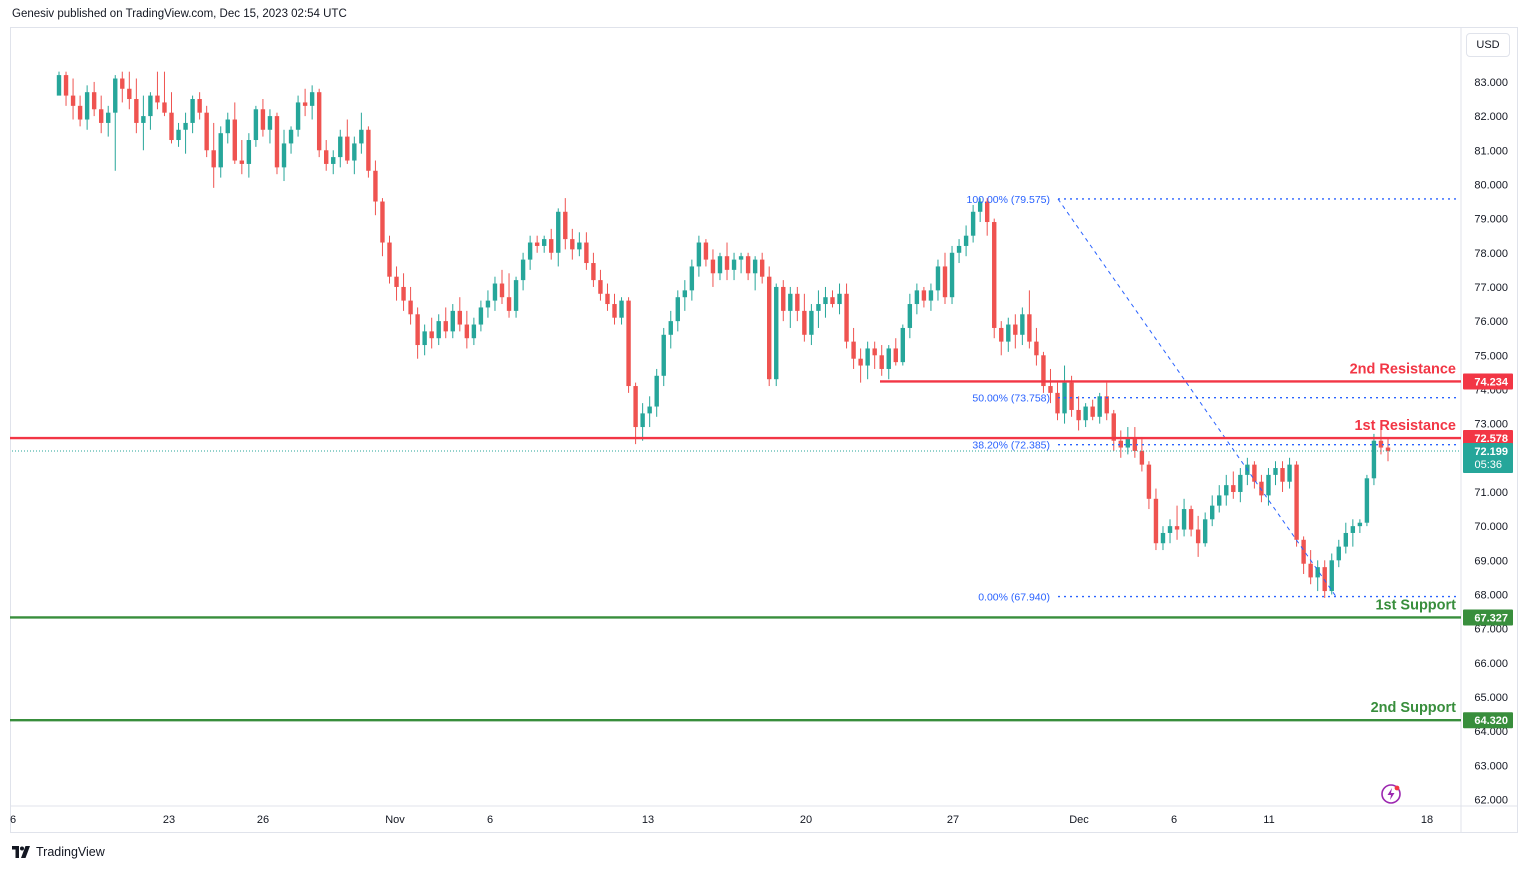  Describe the element at coordinates (1391, 794) in the screenshot. I see `lightning-icon` at that location.